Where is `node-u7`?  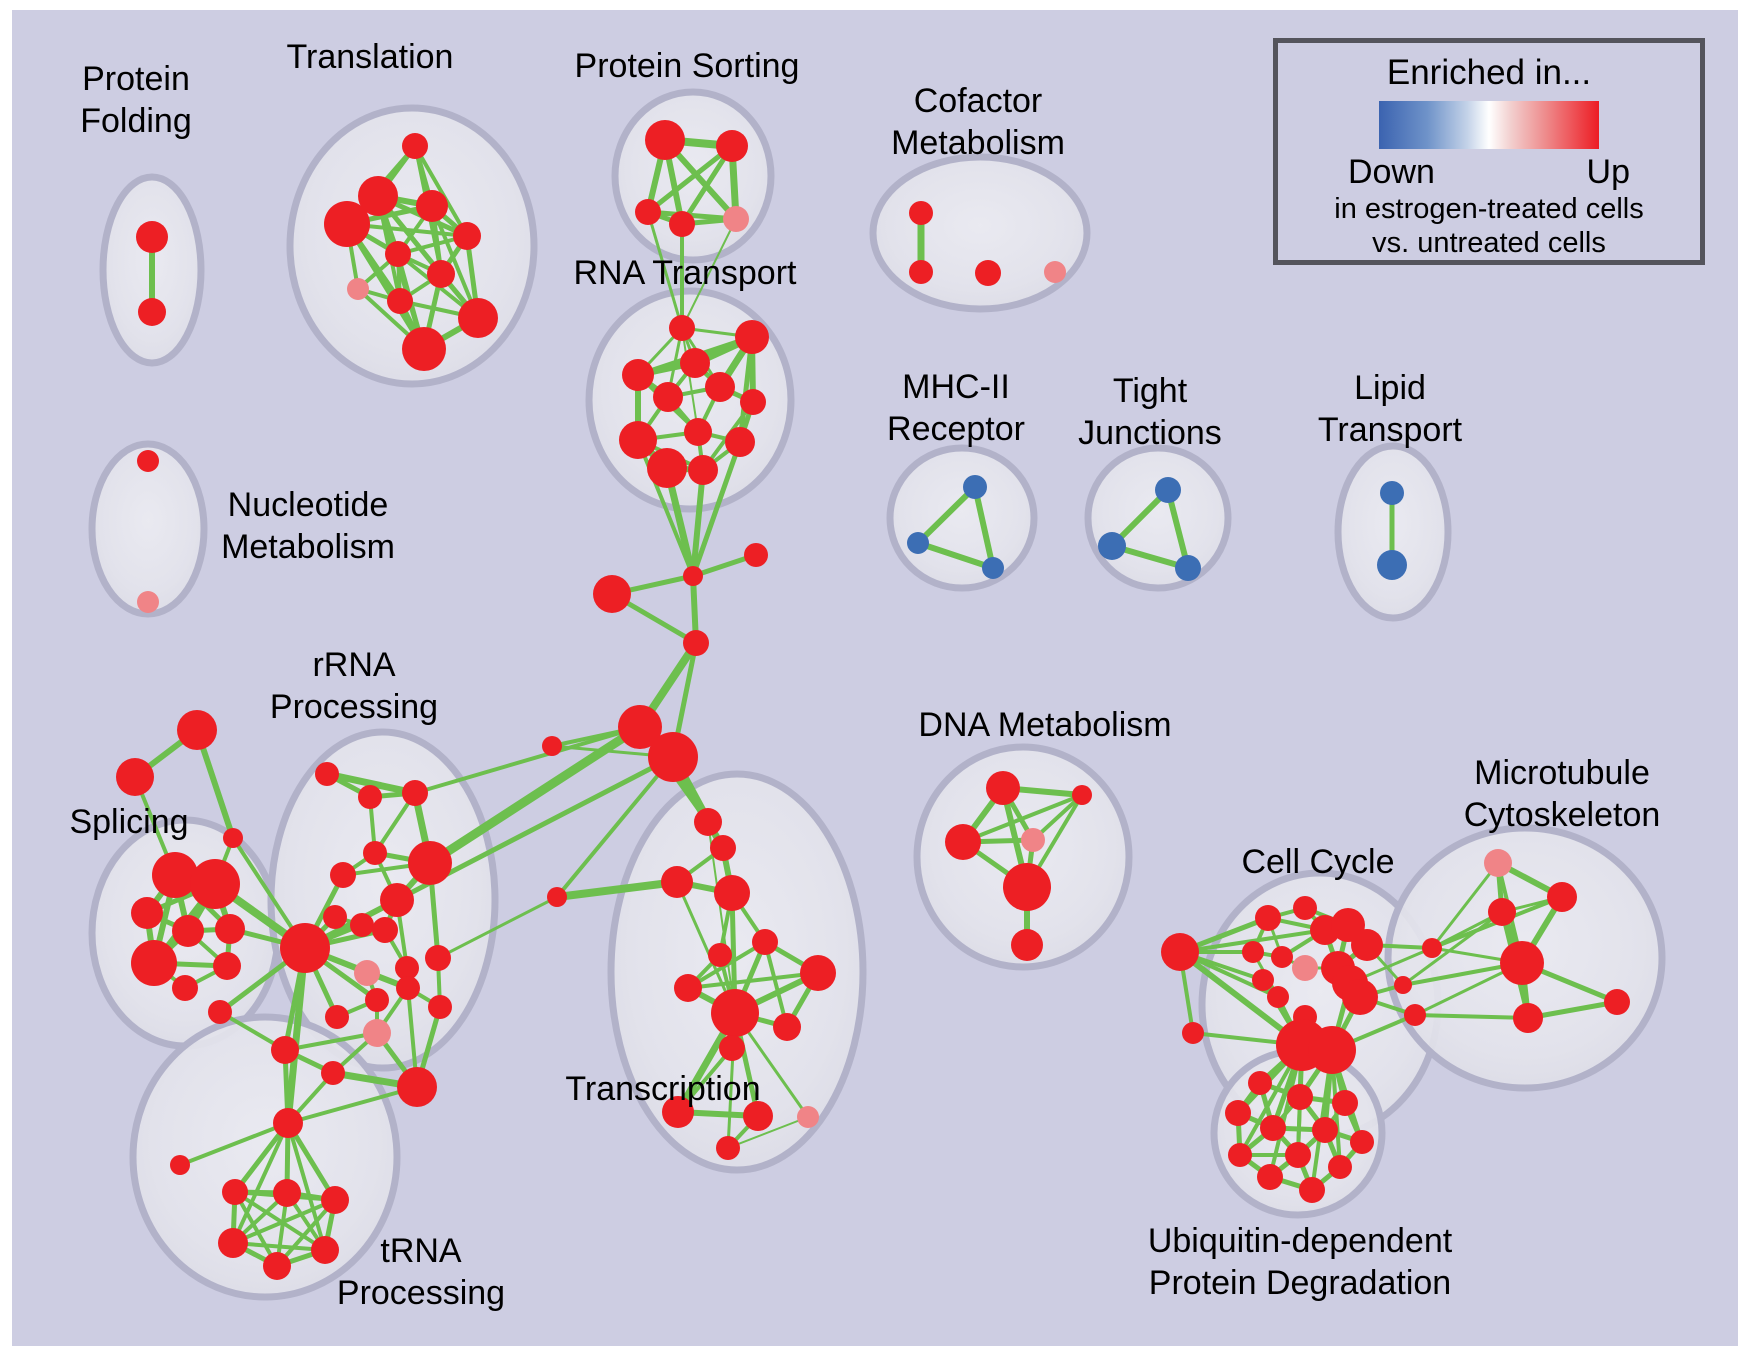 node-u7 is located at coordinates (1362, 1142).